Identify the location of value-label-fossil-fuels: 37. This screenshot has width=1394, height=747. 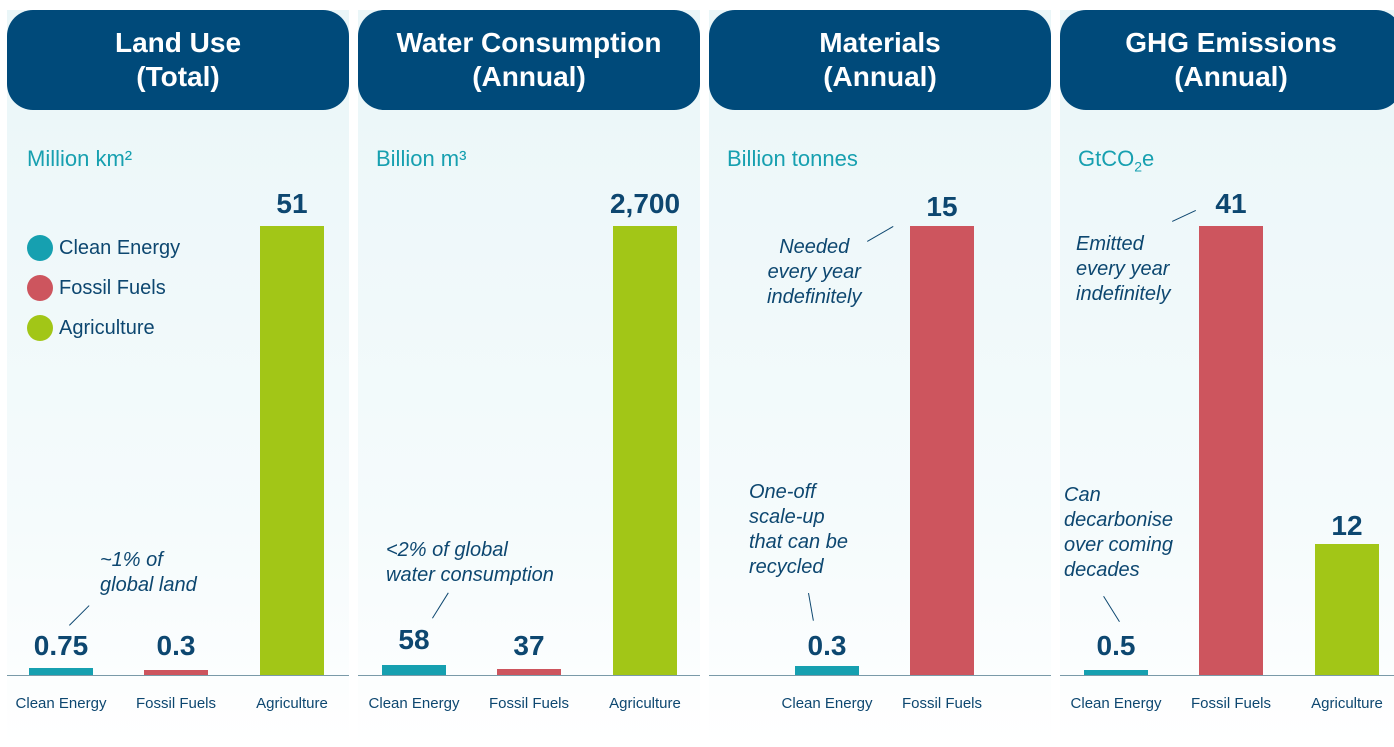
(529, 645).